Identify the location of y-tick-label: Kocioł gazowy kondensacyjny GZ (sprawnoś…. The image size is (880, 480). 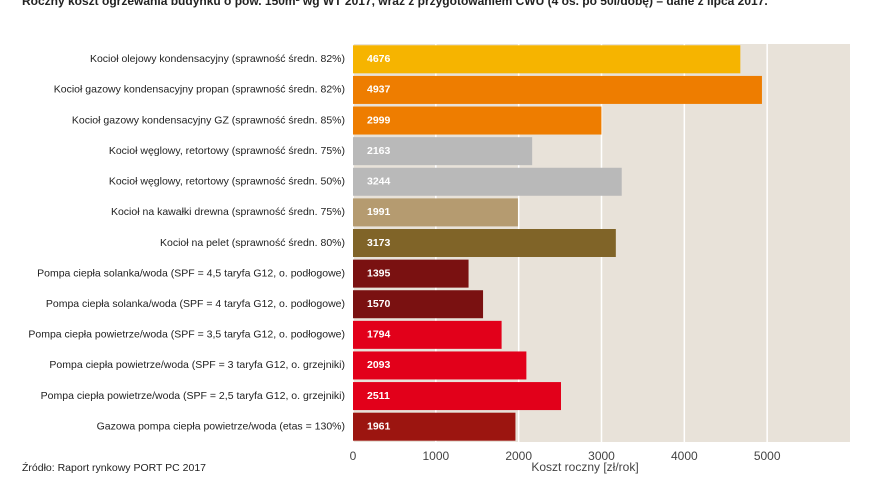
(208, 120).